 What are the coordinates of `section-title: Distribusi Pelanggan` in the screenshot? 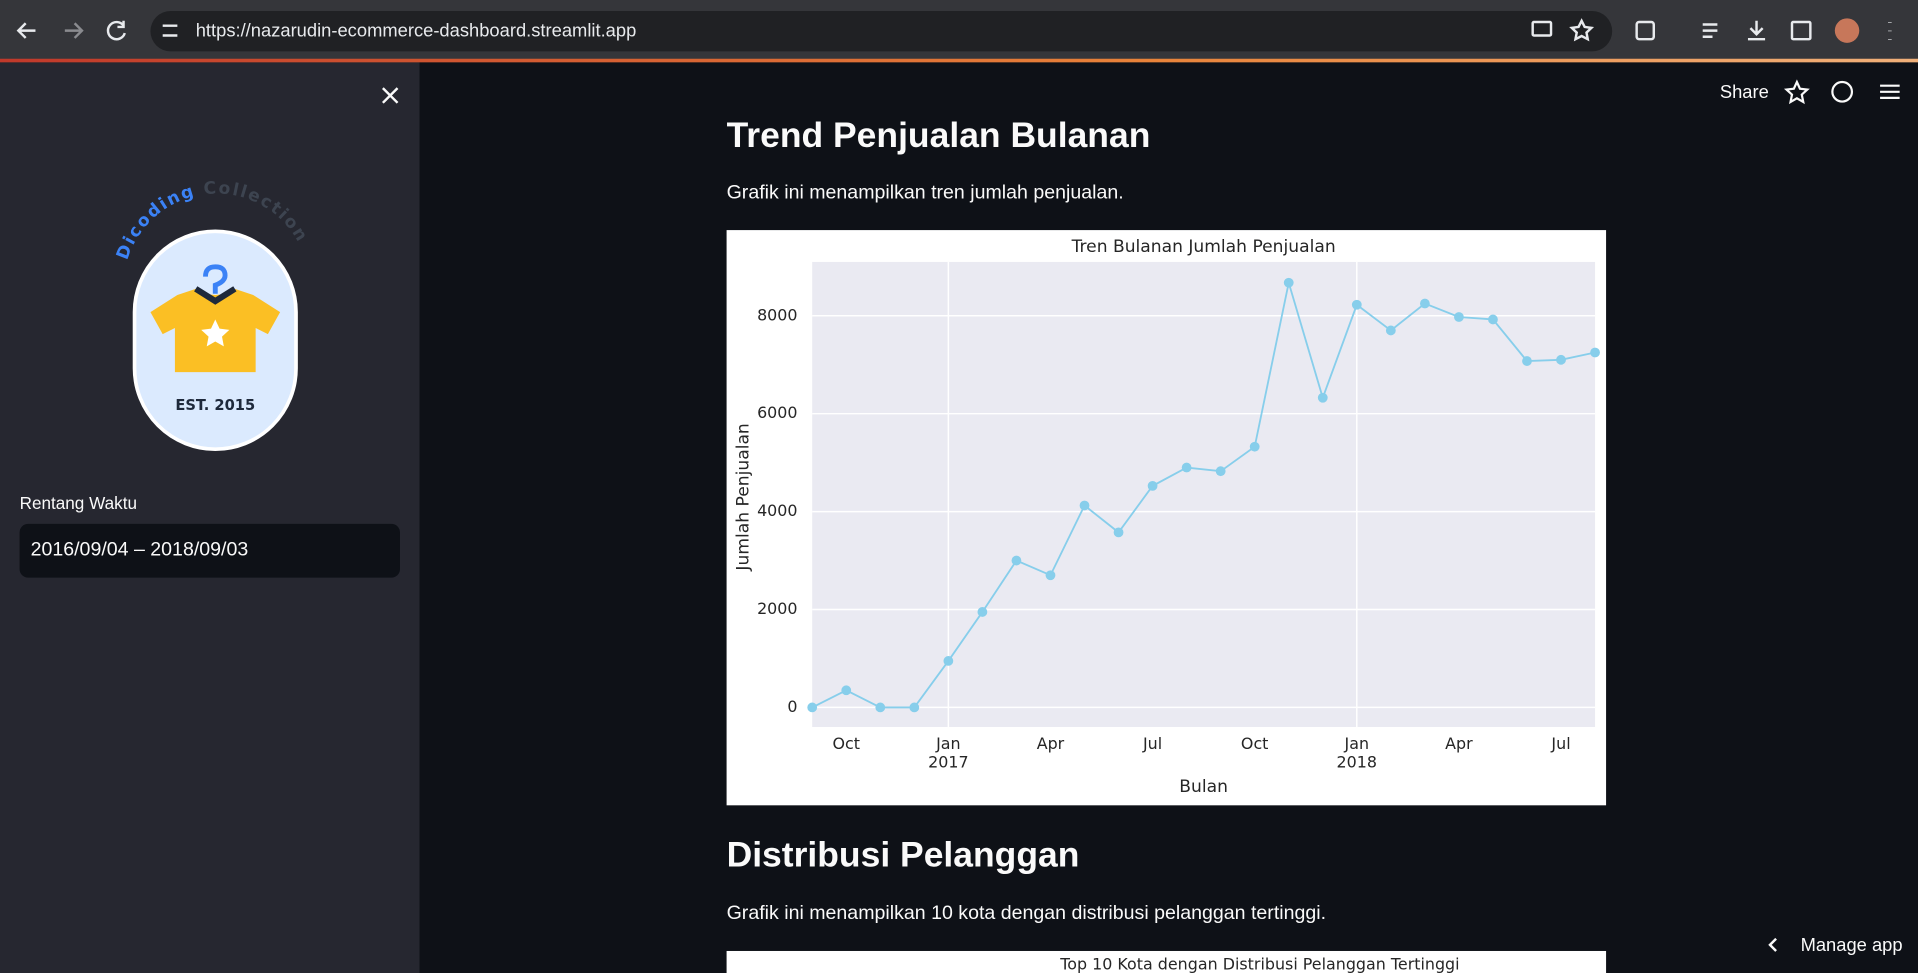 It's located at (903, 855).